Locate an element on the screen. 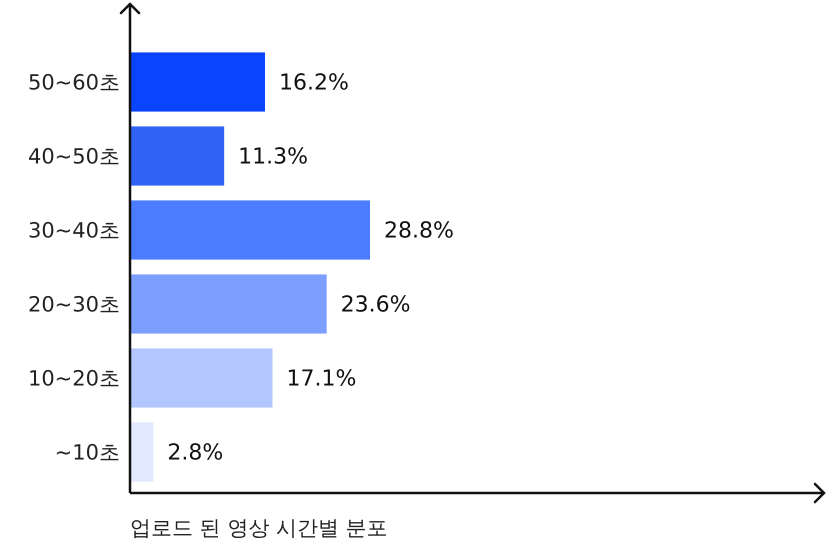 Image resolution: width=828 pixels, height=549 pixels. data-label: 2.8% is located at coordinates (195, 453).